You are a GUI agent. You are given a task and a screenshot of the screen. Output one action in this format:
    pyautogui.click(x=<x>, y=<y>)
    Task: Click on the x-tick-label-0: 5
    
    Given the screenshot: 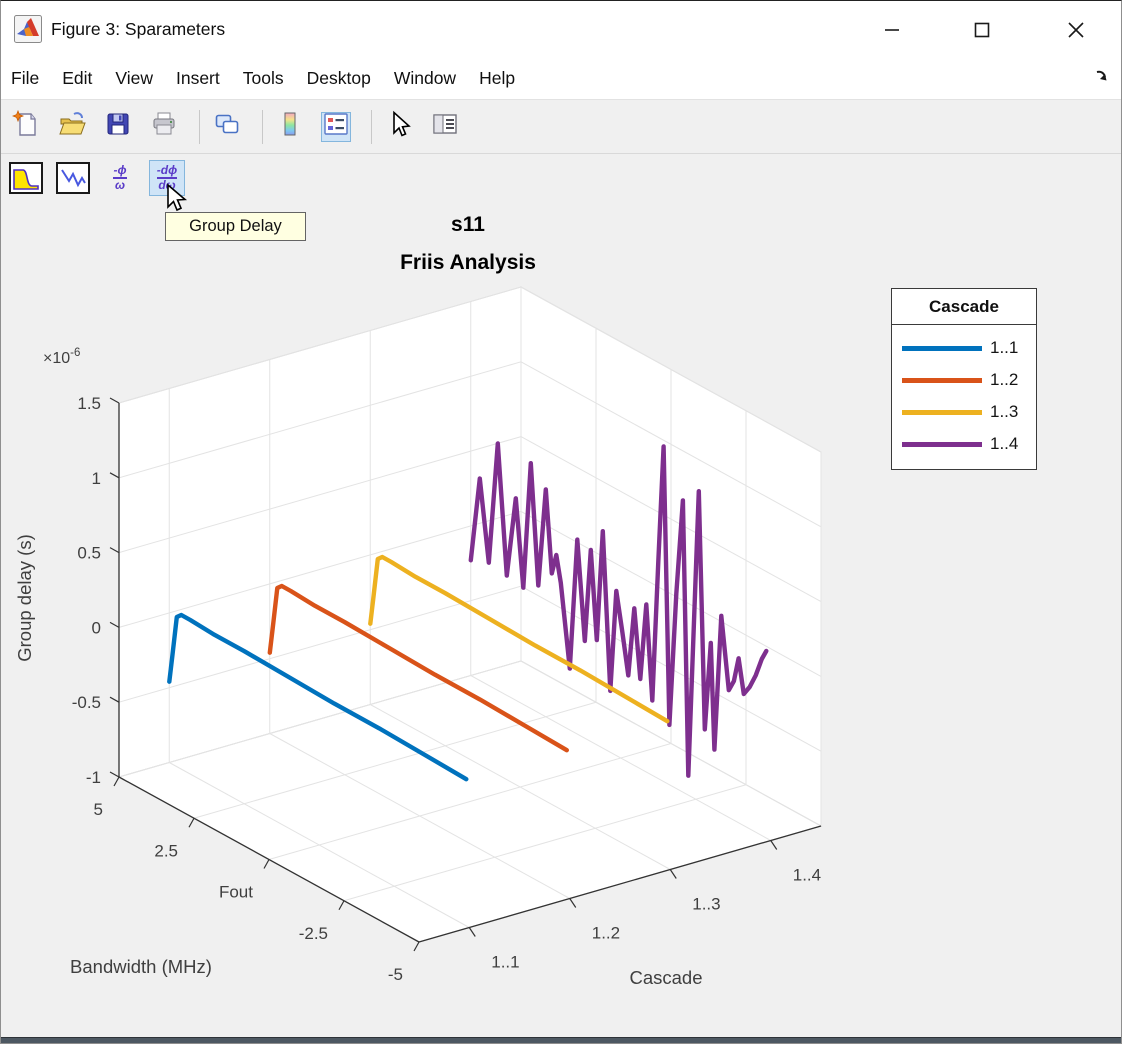 What is the action you would take?
    pyautogui.click(x=98, y=809)
    